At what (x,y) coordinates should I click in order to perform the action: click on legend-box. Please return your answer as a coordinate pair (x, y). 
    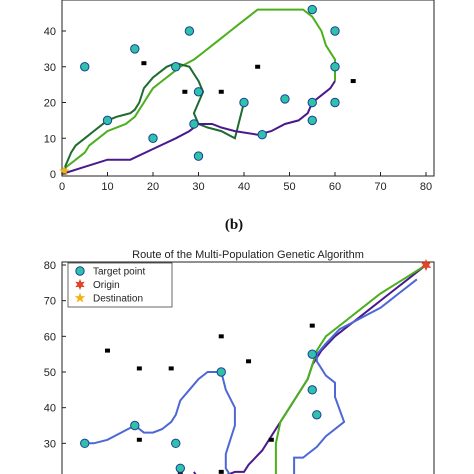
    Looking at the image, I should click on (120, 285).